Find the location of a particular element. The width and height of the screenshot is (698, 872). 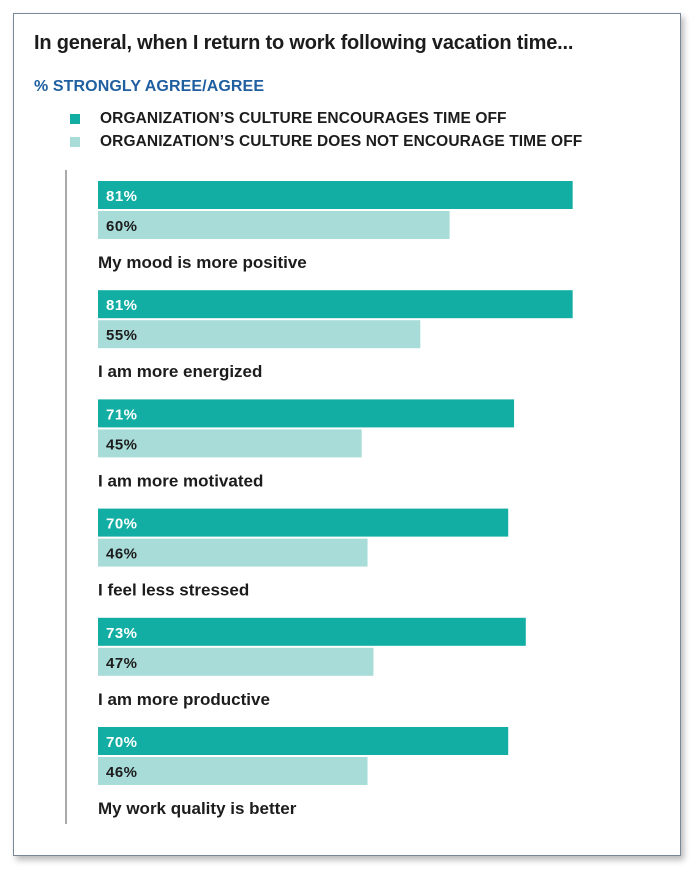

category-label: I am more motivated is located at coordinates (180, 480).